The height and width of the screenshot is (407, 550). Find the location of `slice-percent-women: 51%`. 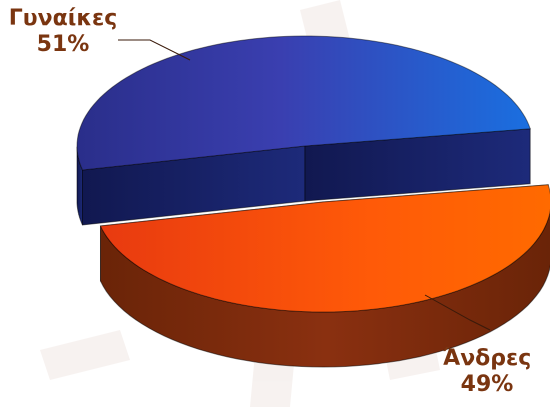

slice-percent-women: 51% is located at coordinates (63, 44).